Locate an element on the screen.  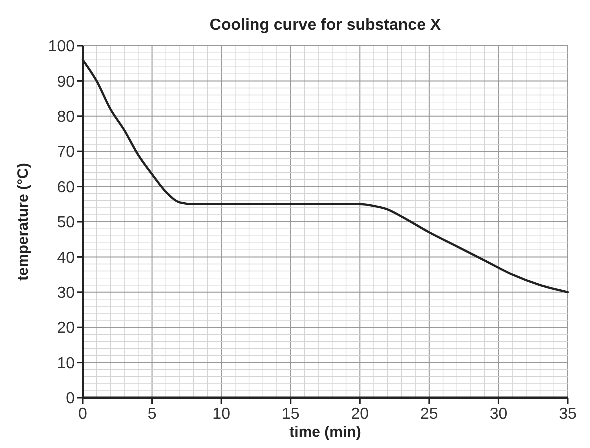
x-tick-label: 15 is located at coordinates (291, 414).